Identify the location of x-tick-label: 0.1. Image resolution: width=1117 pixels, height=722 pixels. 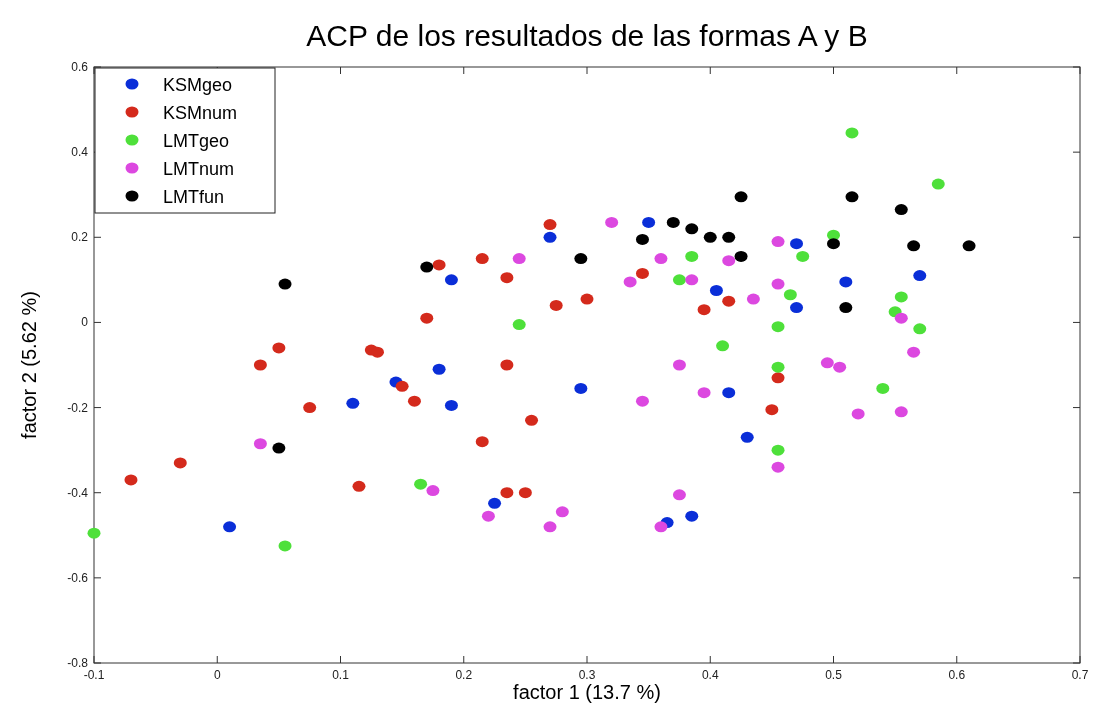
(341, 675).